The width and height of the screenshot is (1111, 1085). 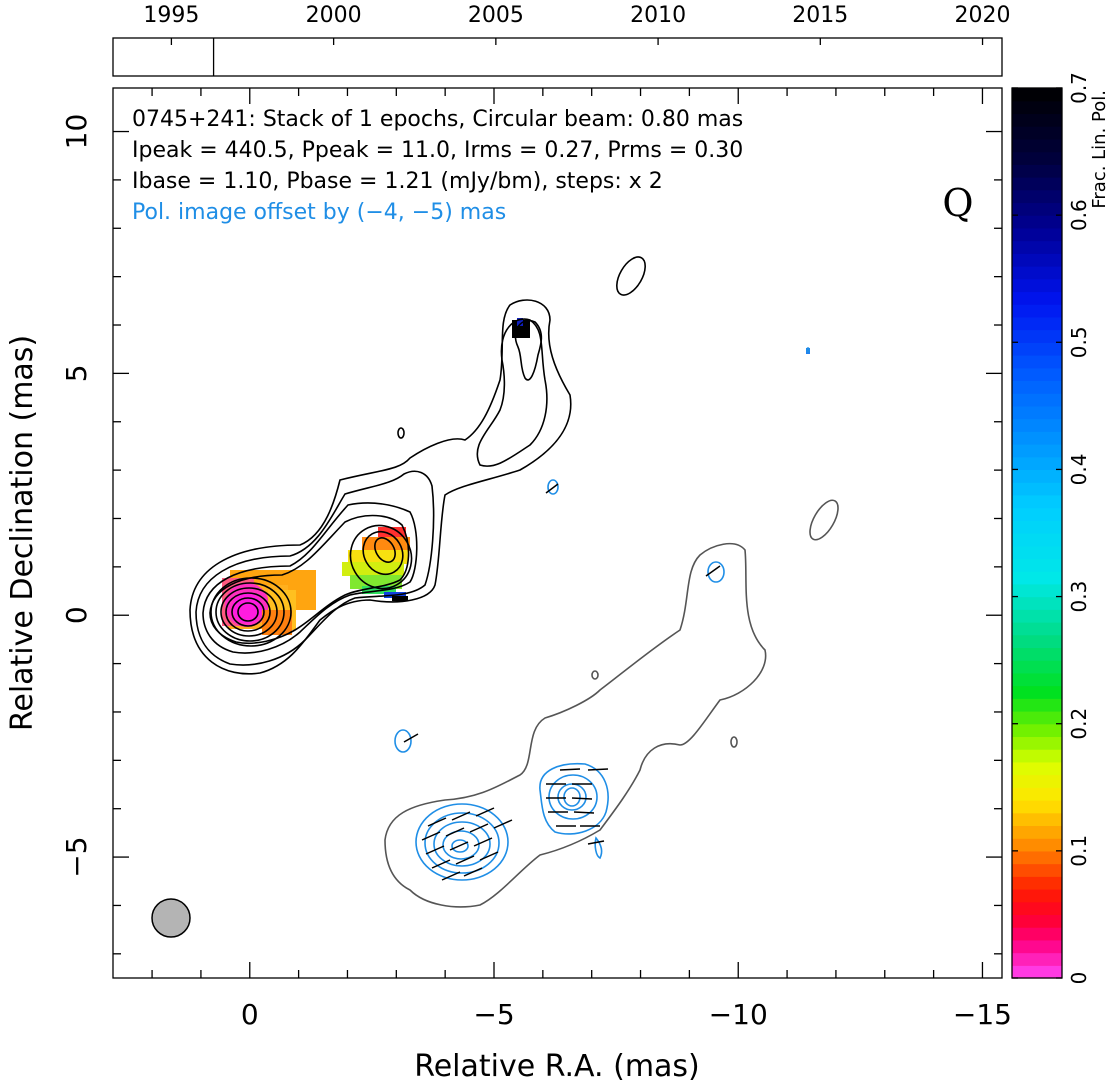 What do you see at coordinates (248, 612) in the screenshot?
I see `core-peak-contour` at bounding box center [248, 612].